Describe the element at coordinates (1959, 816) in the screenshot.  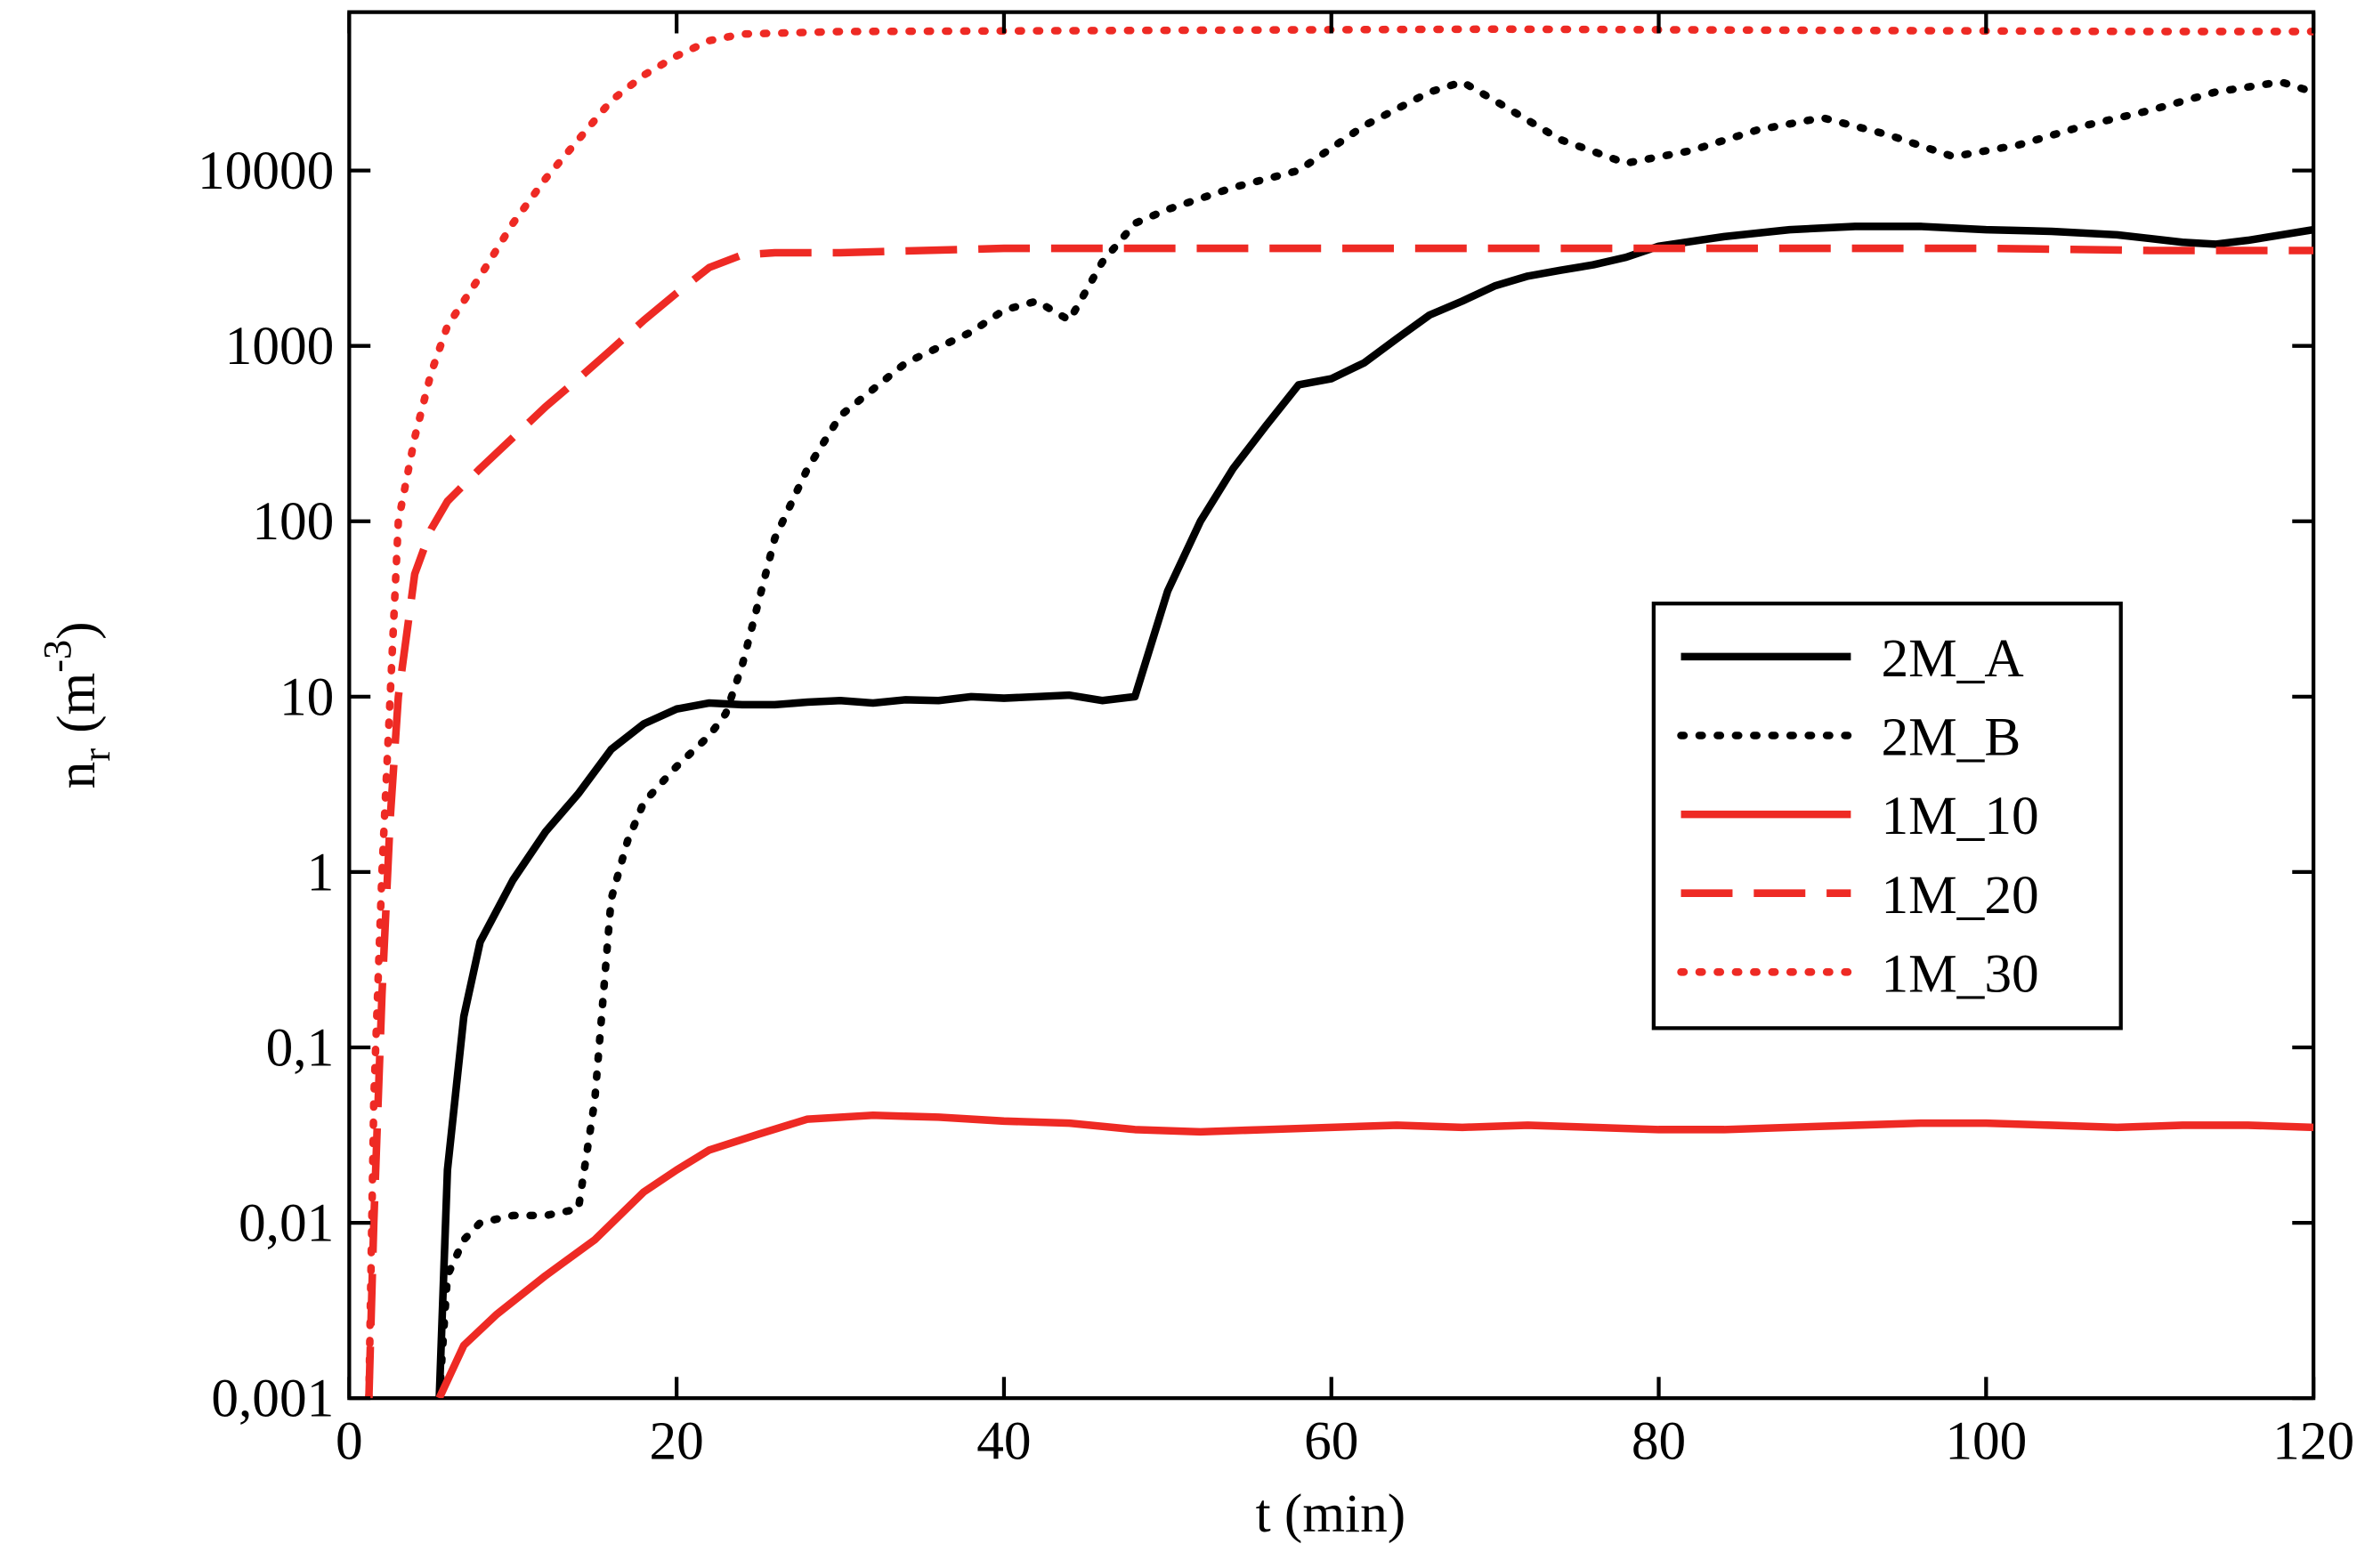
I see `legend-label: 1M_10` at that location.